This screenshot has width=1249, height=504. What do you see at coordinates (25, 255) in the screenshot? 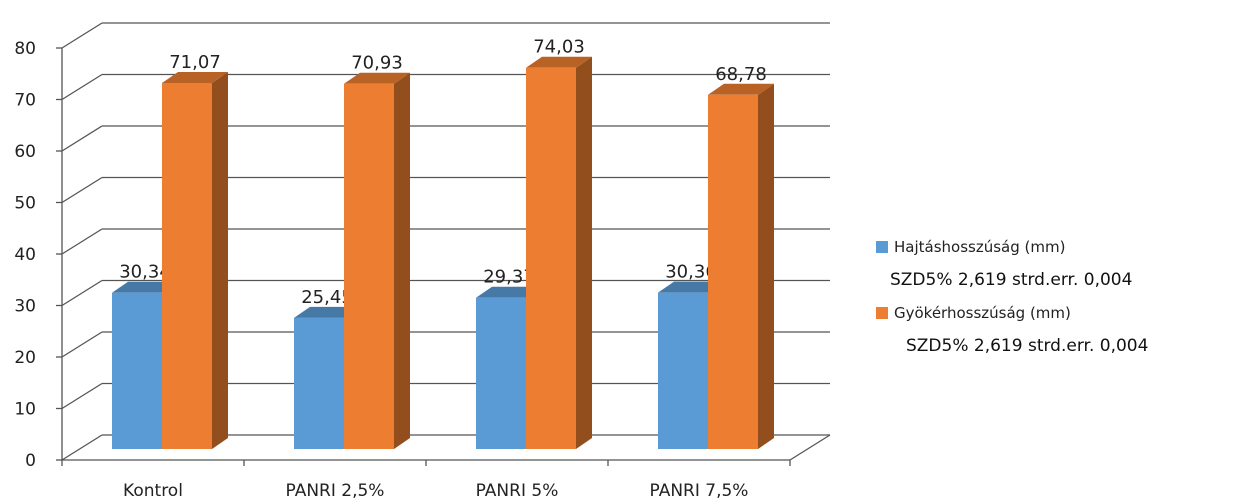
I see `y-tick-label: 40` at bounding box center [25, 255].